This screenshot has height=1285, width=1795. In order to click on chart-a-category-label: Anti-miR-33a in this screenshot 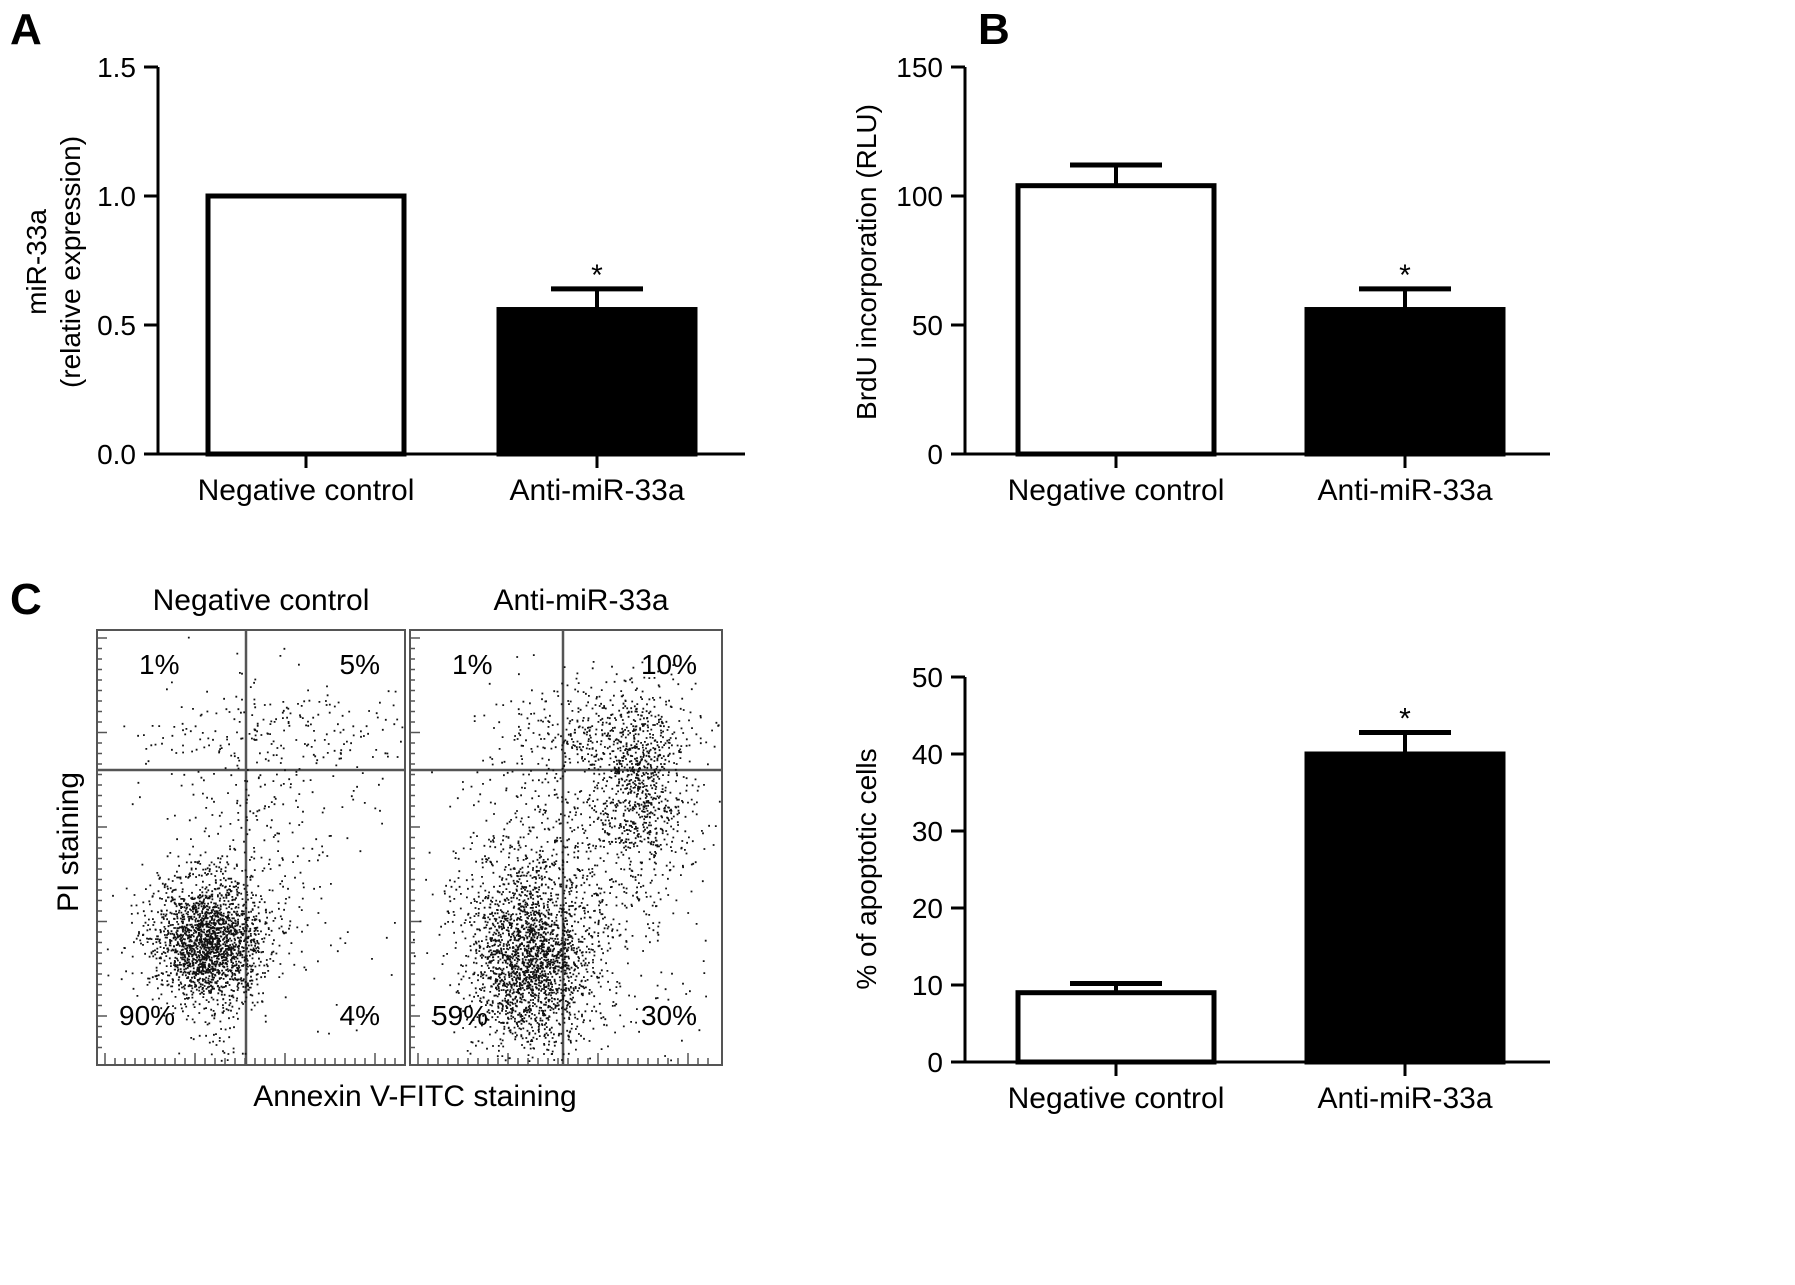, I will do `click(596, 490)`.